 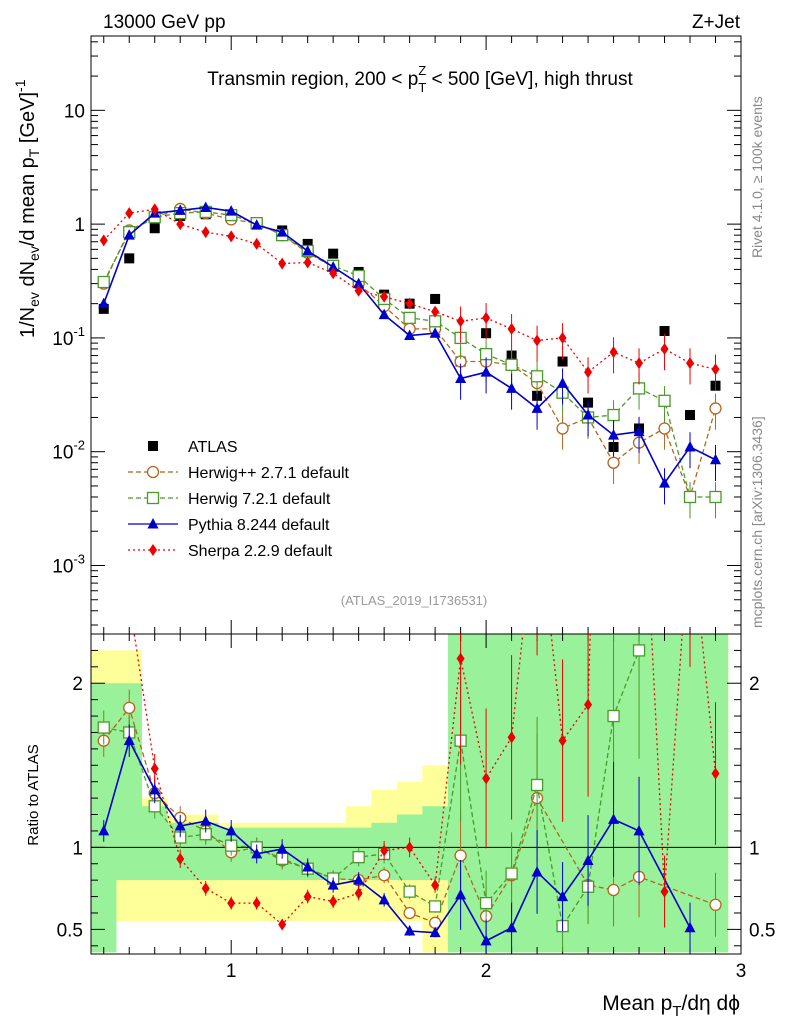 I want to click on legend-label: Herwig 7.2.1 default, so click(x=259, y=499).